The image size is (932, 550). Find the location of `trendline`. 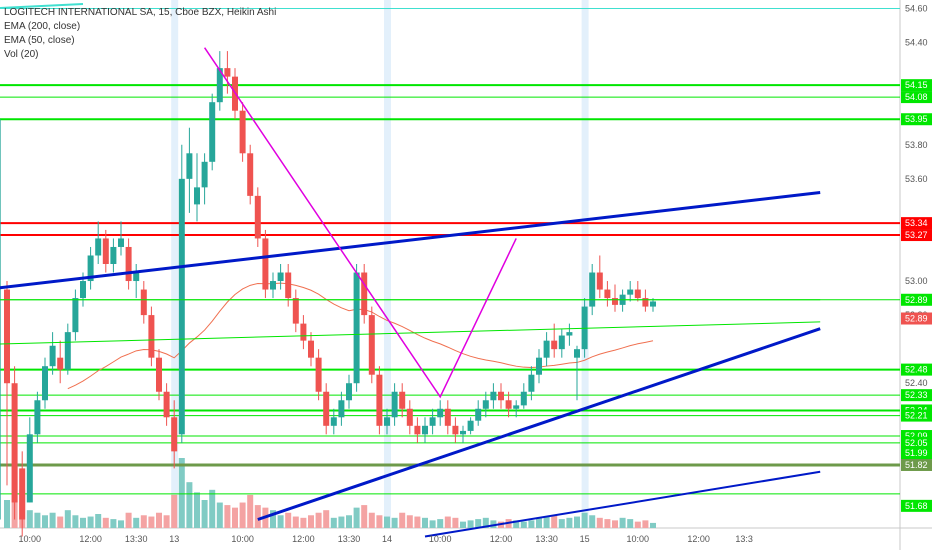

trendline is located at coordinates (410, 333).